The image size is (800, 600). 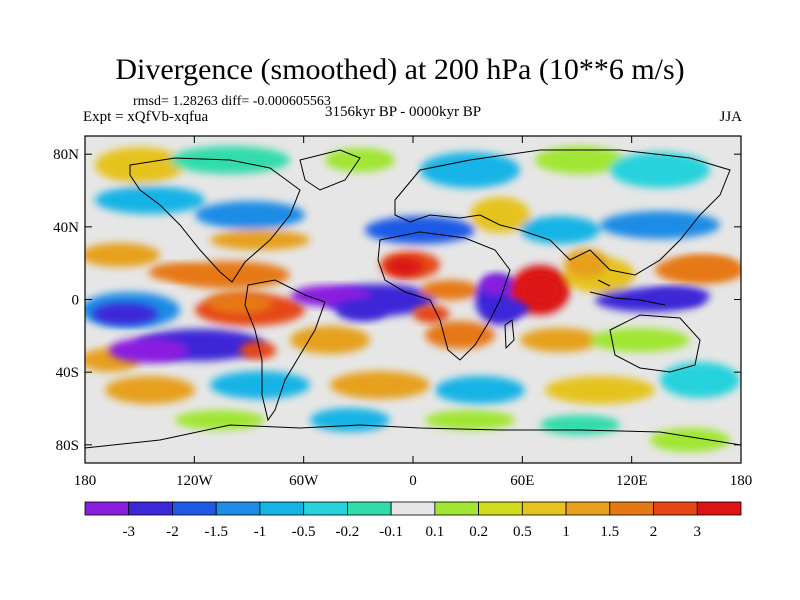 What do you see at coordinates (146, 117) in the screenshot?
I see `experiment-label: Expt = xQfVb-xqfua` at bounding box center [146, 117].